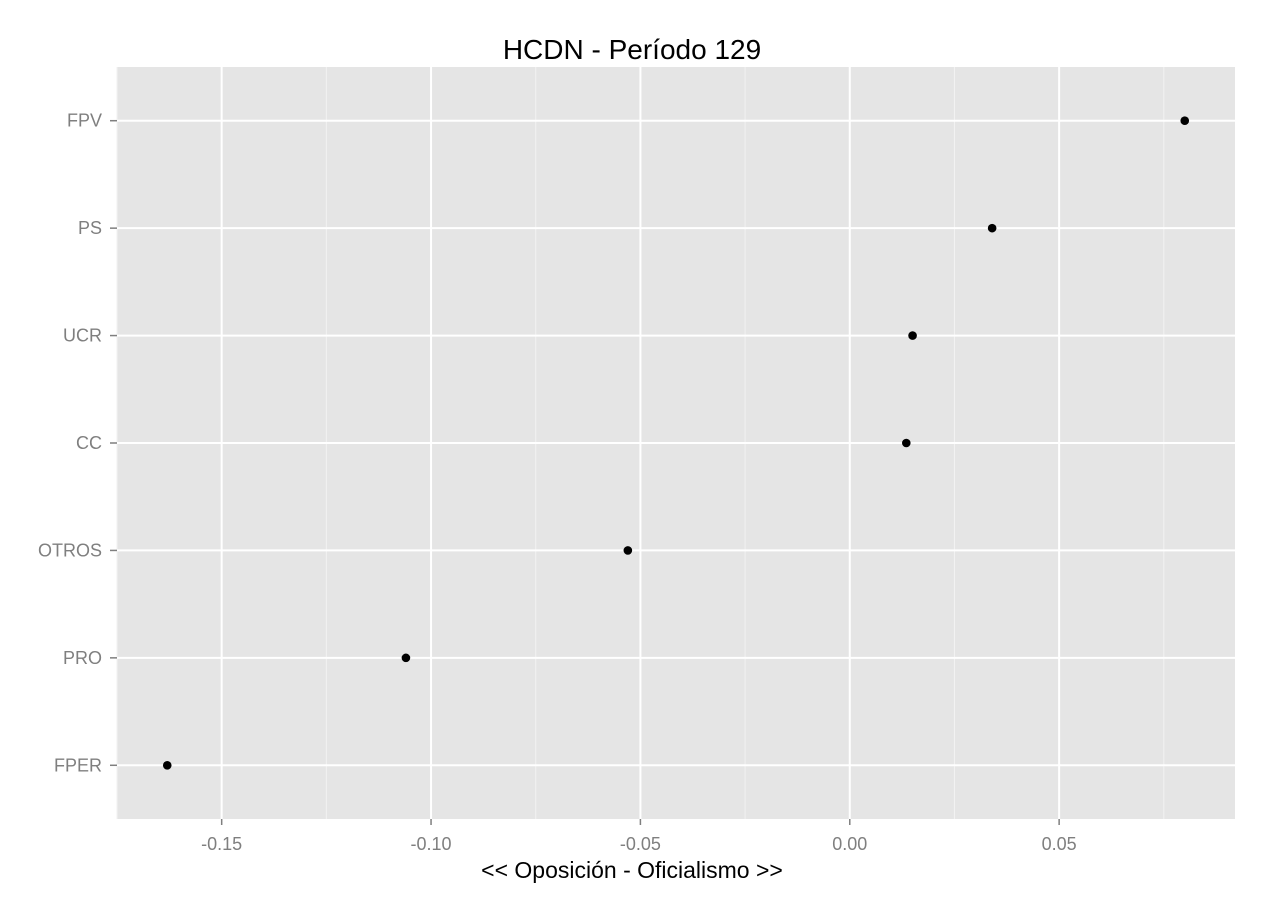  What do you see at coordinates (1059, 844) in the screenshot?
I see `x-tick-label: 0.05` at bounding box center [1059, 844].